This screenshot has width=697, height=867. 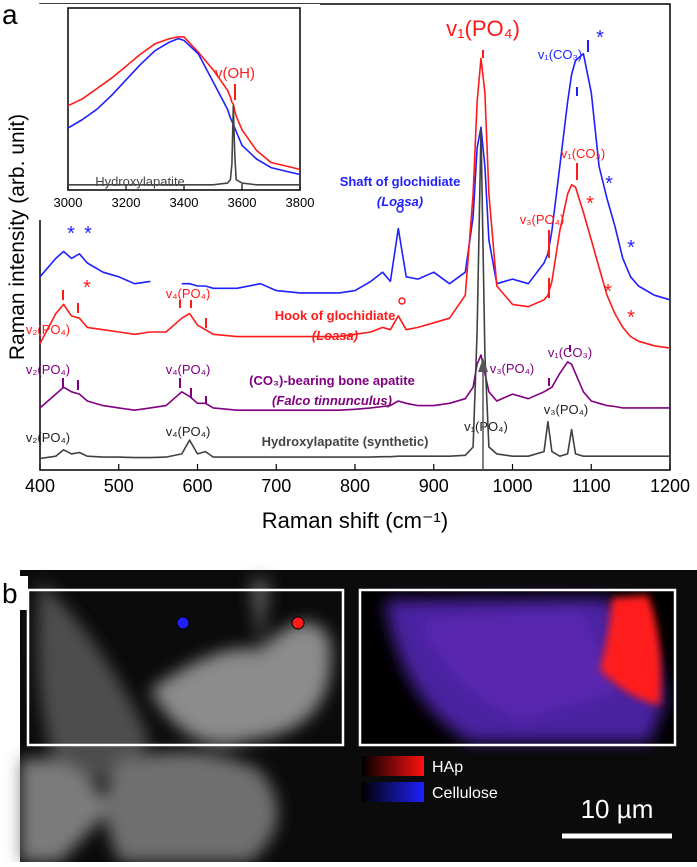 What do you see at coordinates (400, 181) in the screenshot?
I see `annotation: Shaft of glochidiate` at bounding box center [400, 181].